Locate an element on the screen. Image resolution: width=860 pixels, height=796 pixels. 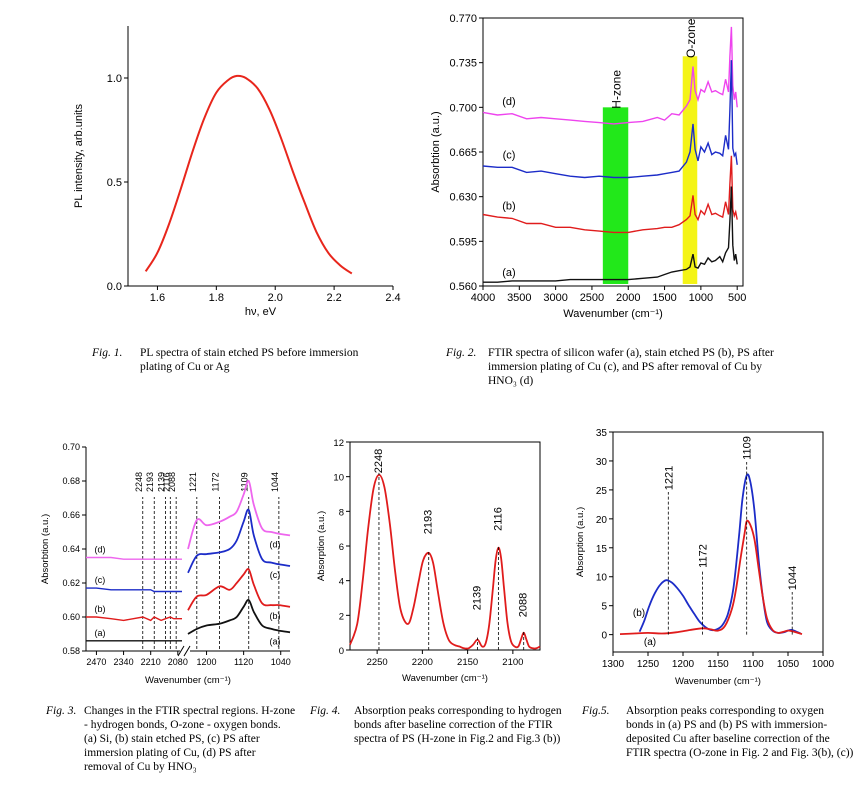
fig3-axis-break is located at coordinates (184, 651).